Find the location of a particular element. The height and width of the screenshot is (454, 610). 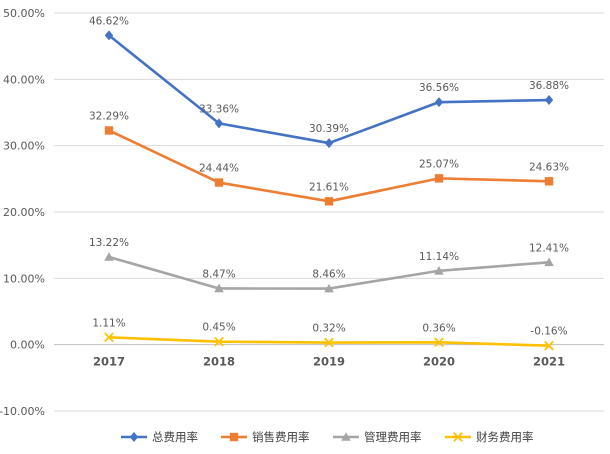

legend-item: 销售费用率 is located at coordinates (265, 437).